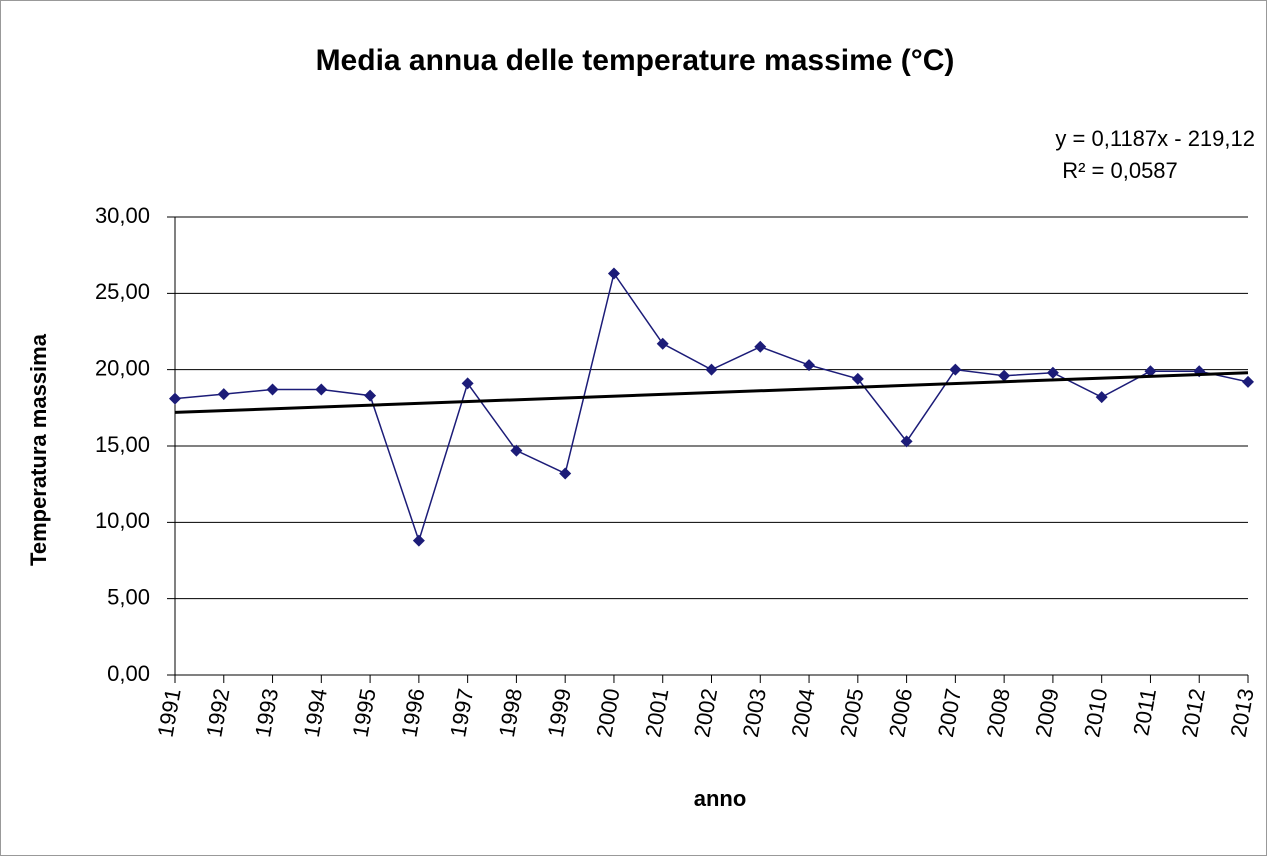 The height and width of the screenshot is (857, 1268). Describe the element at coordinates (720, 798) in the screenshot. I see `x-axis-label: anno` at that location.